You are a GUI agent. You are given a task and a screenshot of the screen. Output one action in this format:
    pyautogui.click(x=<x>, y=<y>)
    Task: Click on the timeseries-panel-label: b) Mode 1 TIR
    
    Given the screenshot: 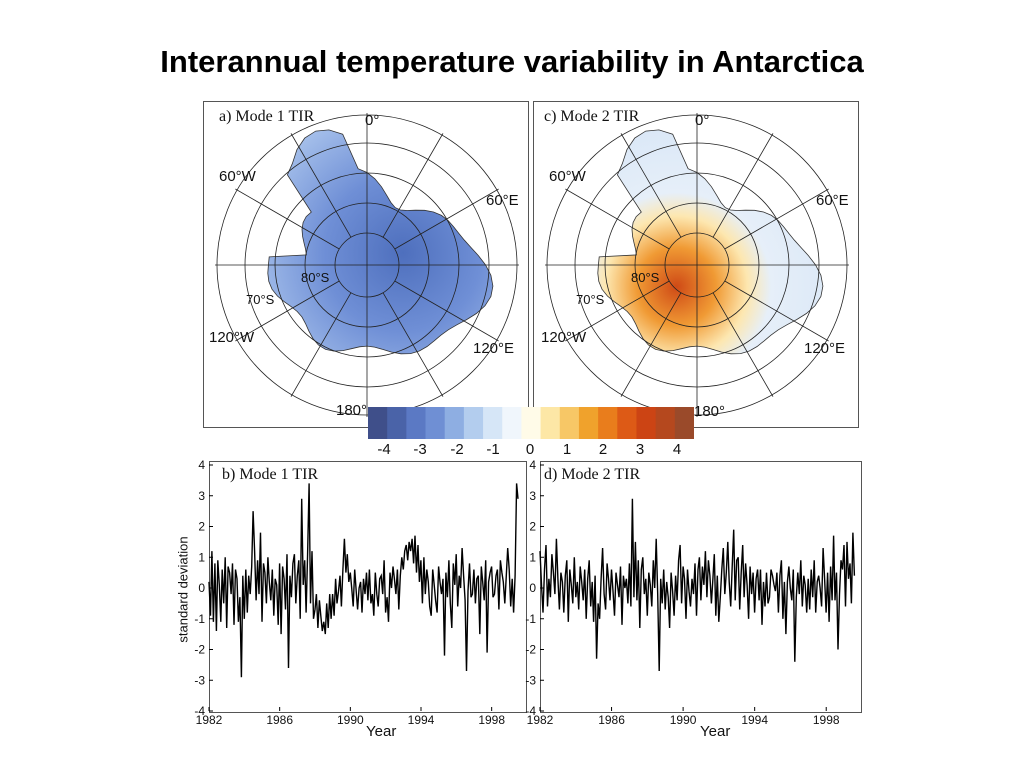 What is the action you would take?
    pyautogui.click(x=270, y=474)
    